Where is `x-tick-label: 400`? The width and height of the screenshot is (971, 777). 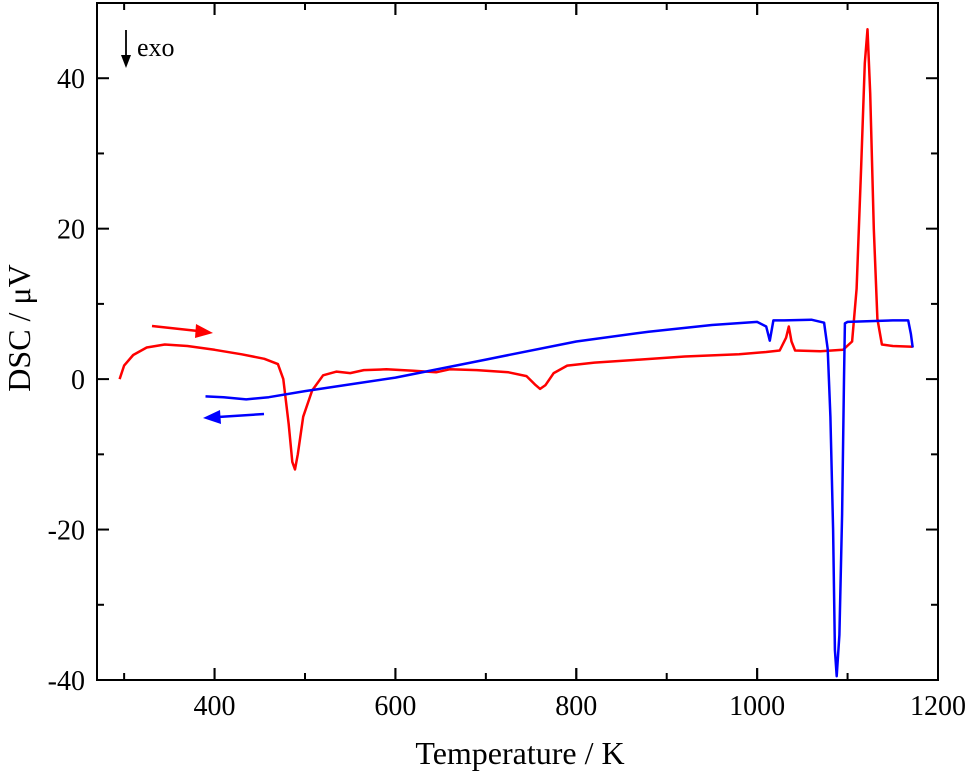
x-tick-label: 400 is located at coordinates (215, 706).